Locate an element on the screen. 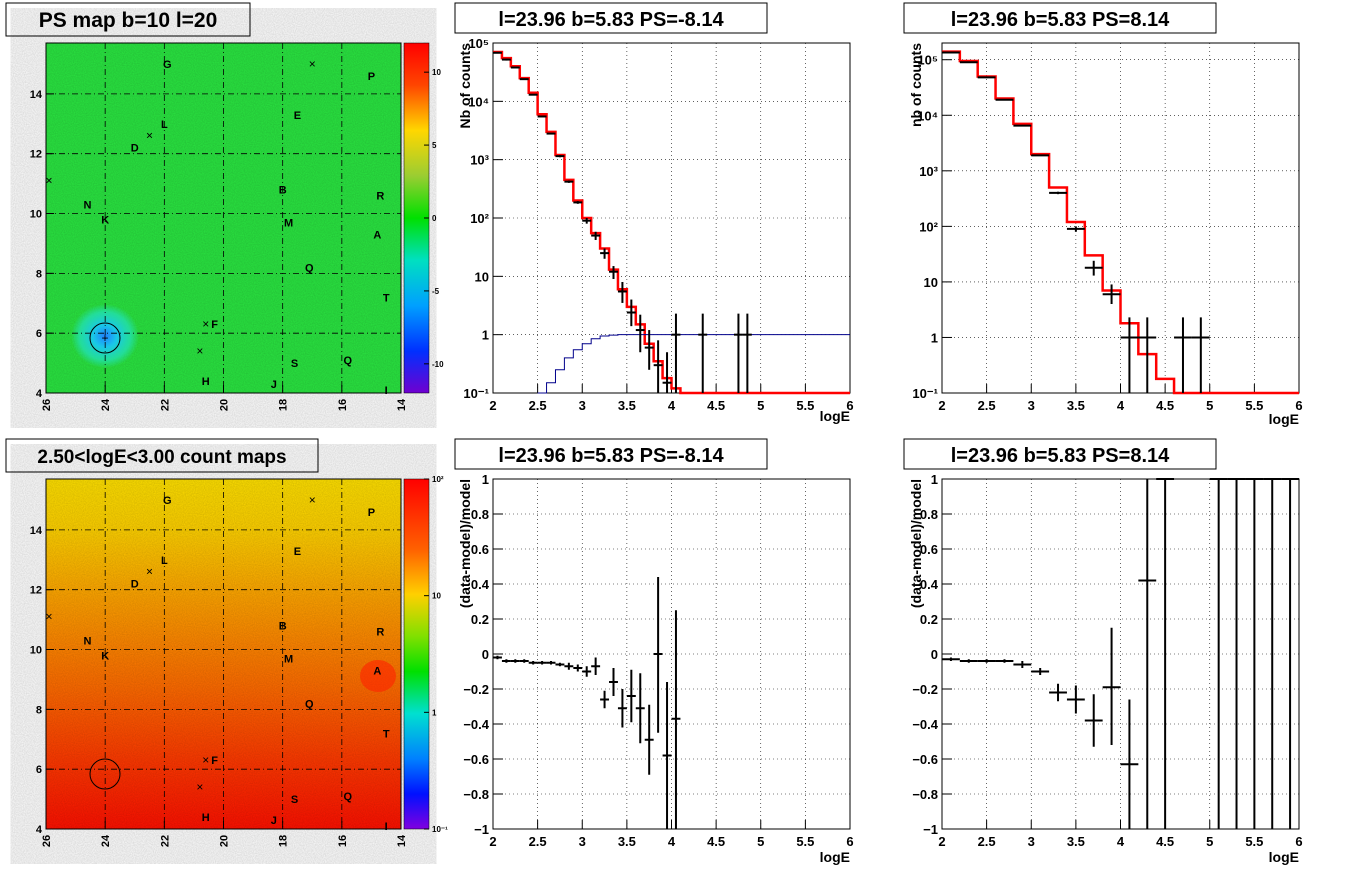  spectrum-left-plot: 2 2.5 3 3.5 4 4.5 5 5.5 6 10⁻¹ 1 10 10² 10³ 10⁴ 10⁵ is located at coordinates (658, 224).